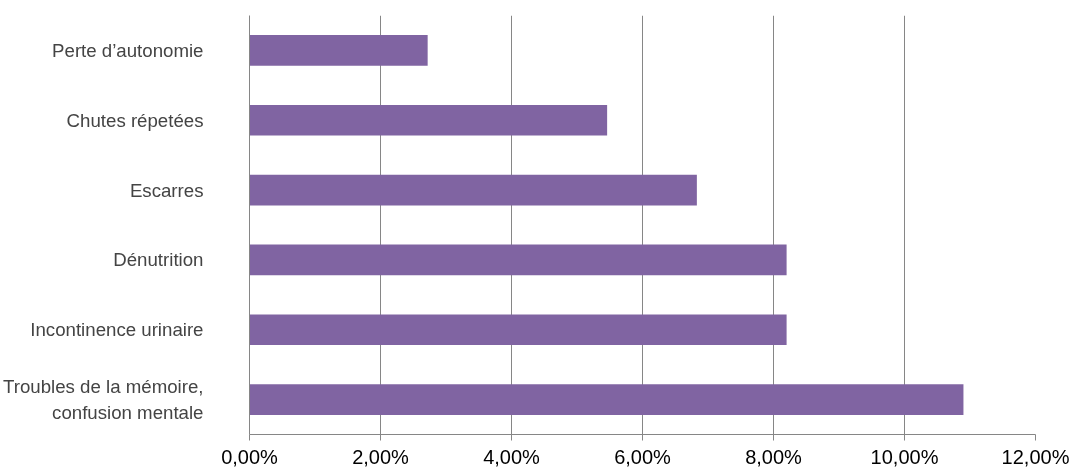  Describe the element at coordinates (117, 330) in the screenshot. I see `y-tick-label: Incontinence urinaire` at that location.